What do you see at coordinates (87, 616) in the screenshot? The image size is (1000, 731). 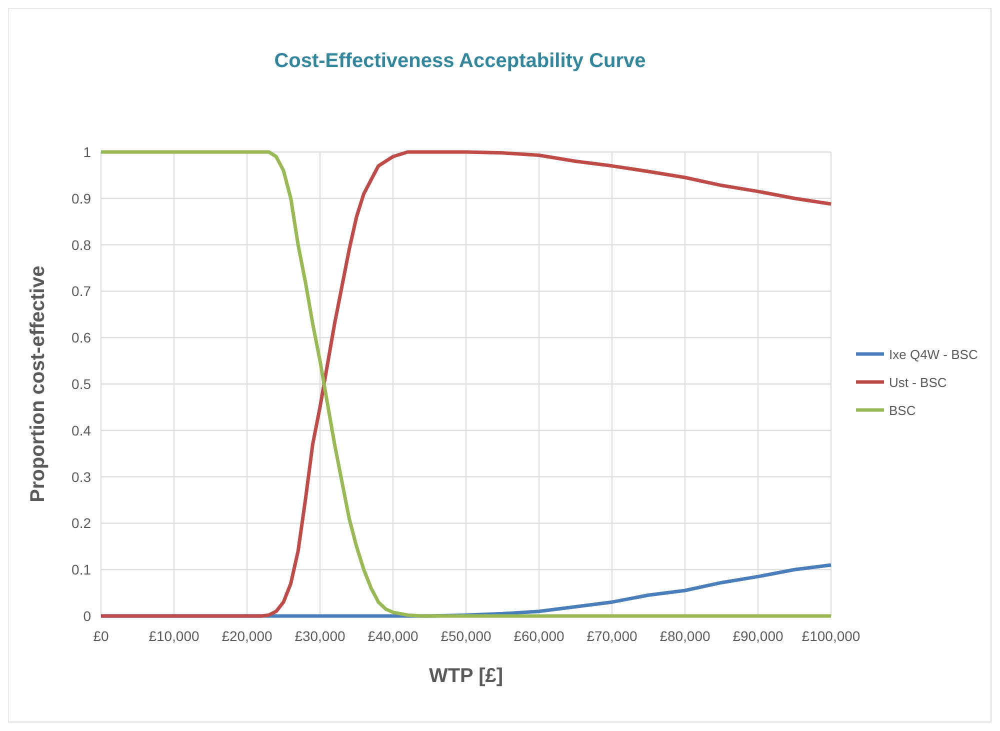 I see `y-tick-label: 0` at bounding box center [87, 616].